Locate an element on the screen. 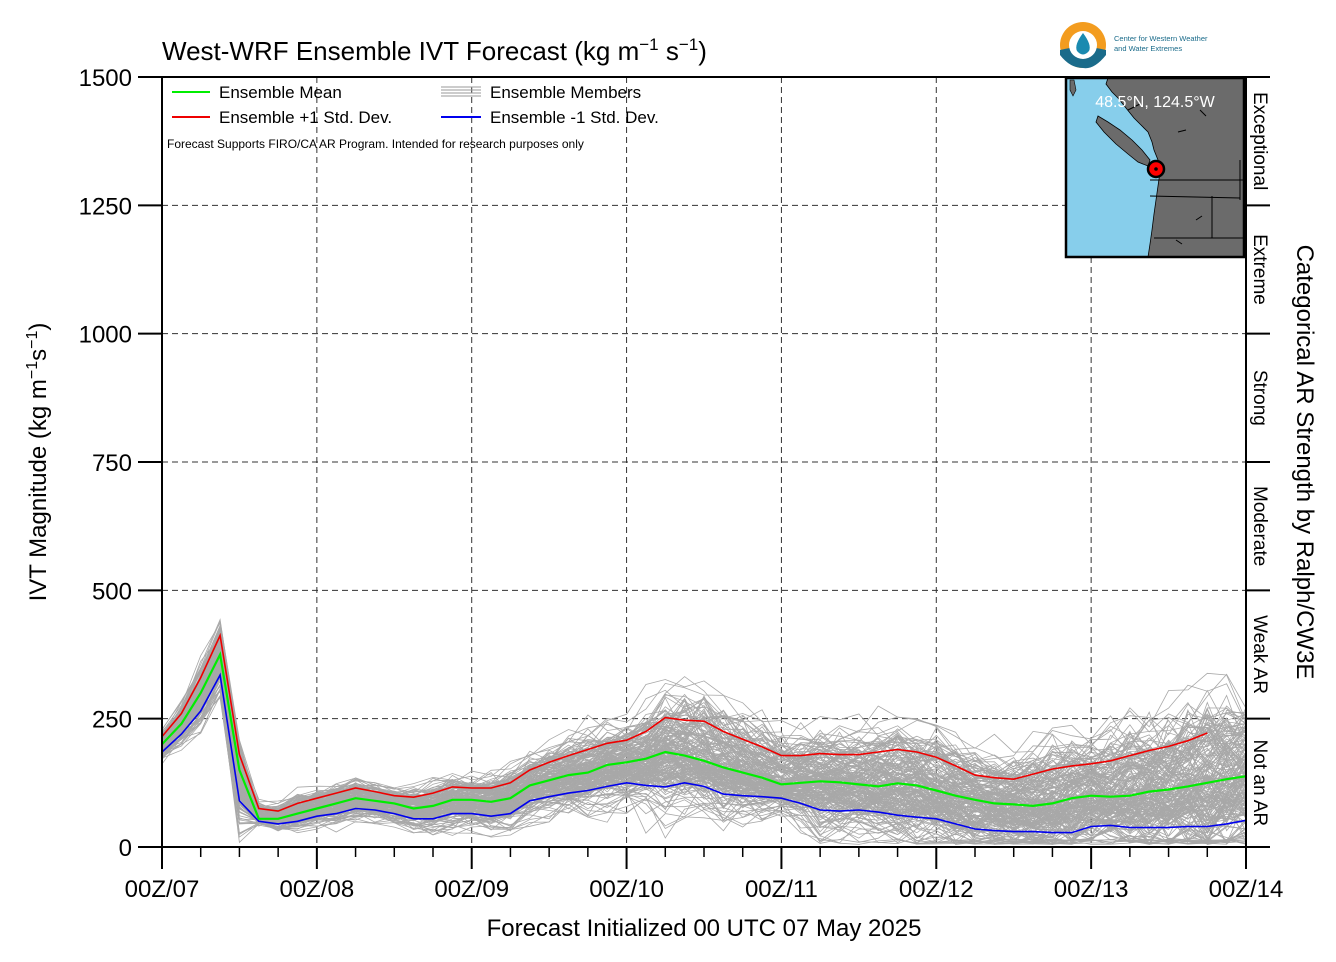  legend-label-minus: Ensemble -1 Std. Dev. is located at coordinates (574, 117).